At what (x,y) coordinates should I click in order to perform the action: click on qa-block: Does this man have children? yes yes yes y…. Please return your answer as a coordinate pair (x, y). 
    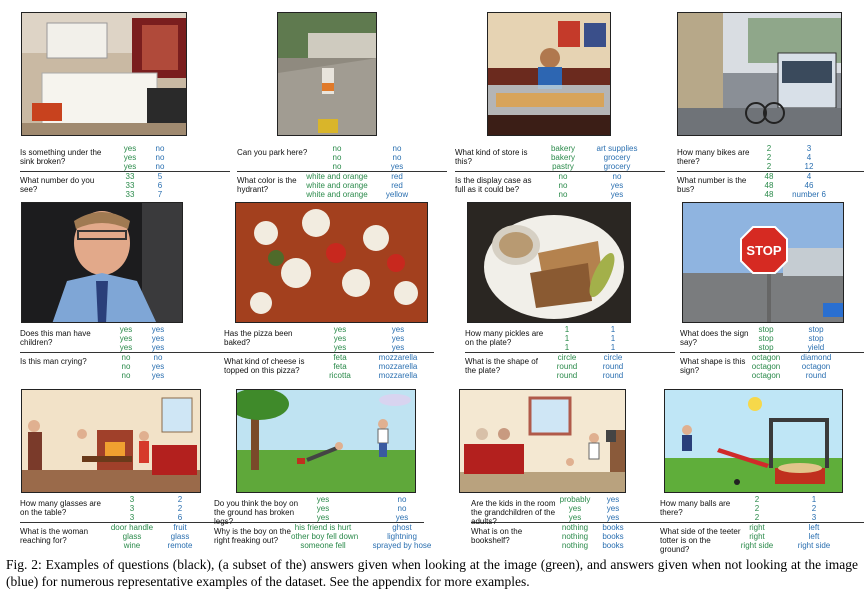
    Looking at the image, I should click on (125, 352).